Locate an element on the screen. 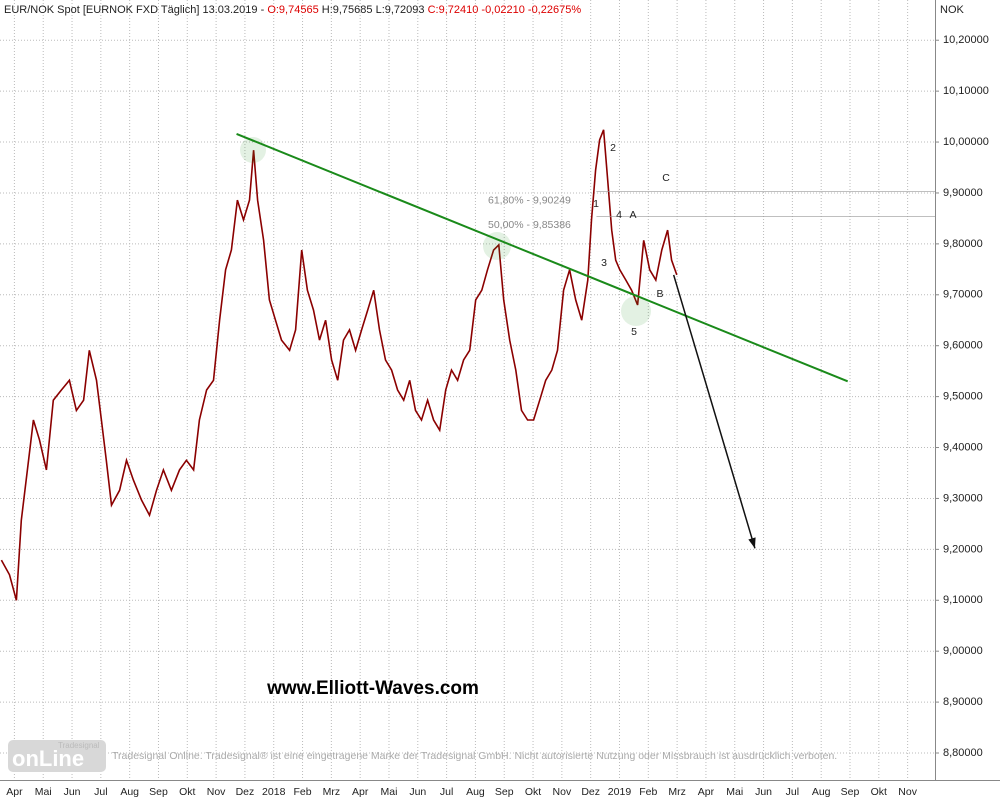  fib-label: 50,00% - 9,85386 is located at coordinates (529, 225).